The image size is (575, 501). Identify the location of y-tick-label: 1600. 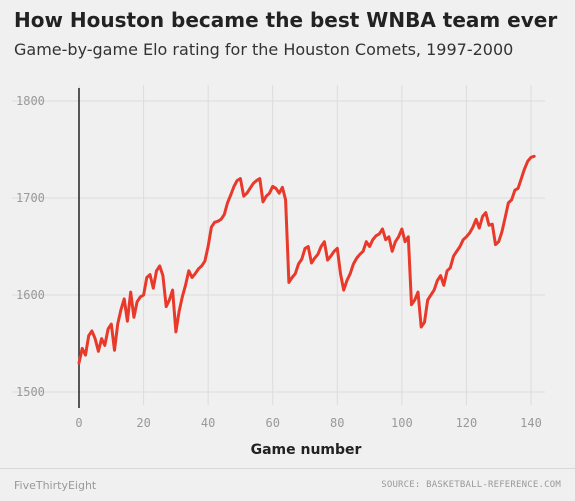
(30, 295).